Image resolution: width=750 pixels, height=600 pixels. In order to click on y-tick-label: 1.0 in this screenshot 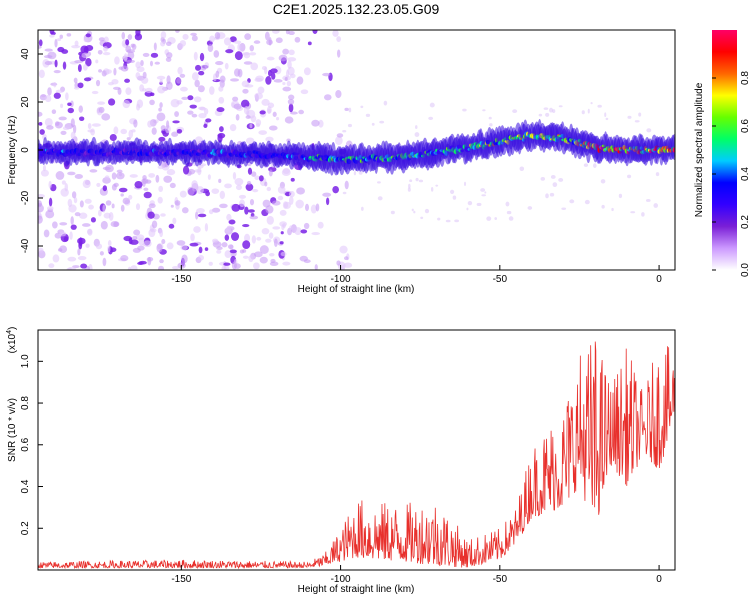, I will do `click(25, 361)`.